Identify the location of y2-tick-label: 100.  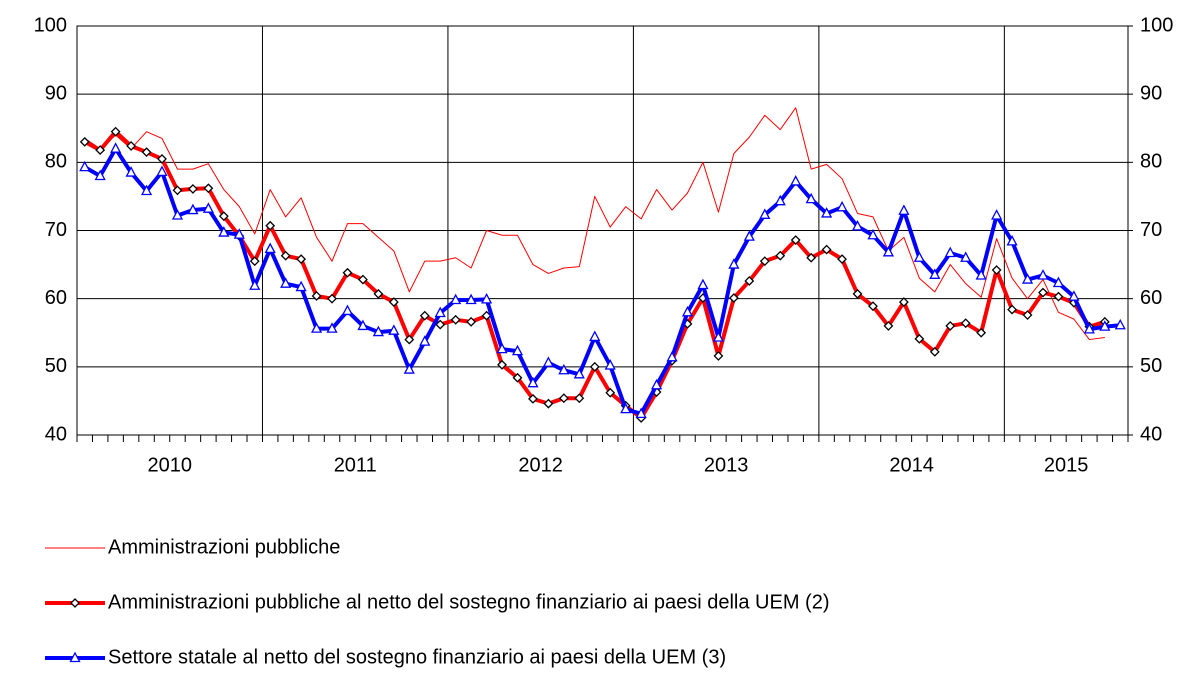
(1156, 25).